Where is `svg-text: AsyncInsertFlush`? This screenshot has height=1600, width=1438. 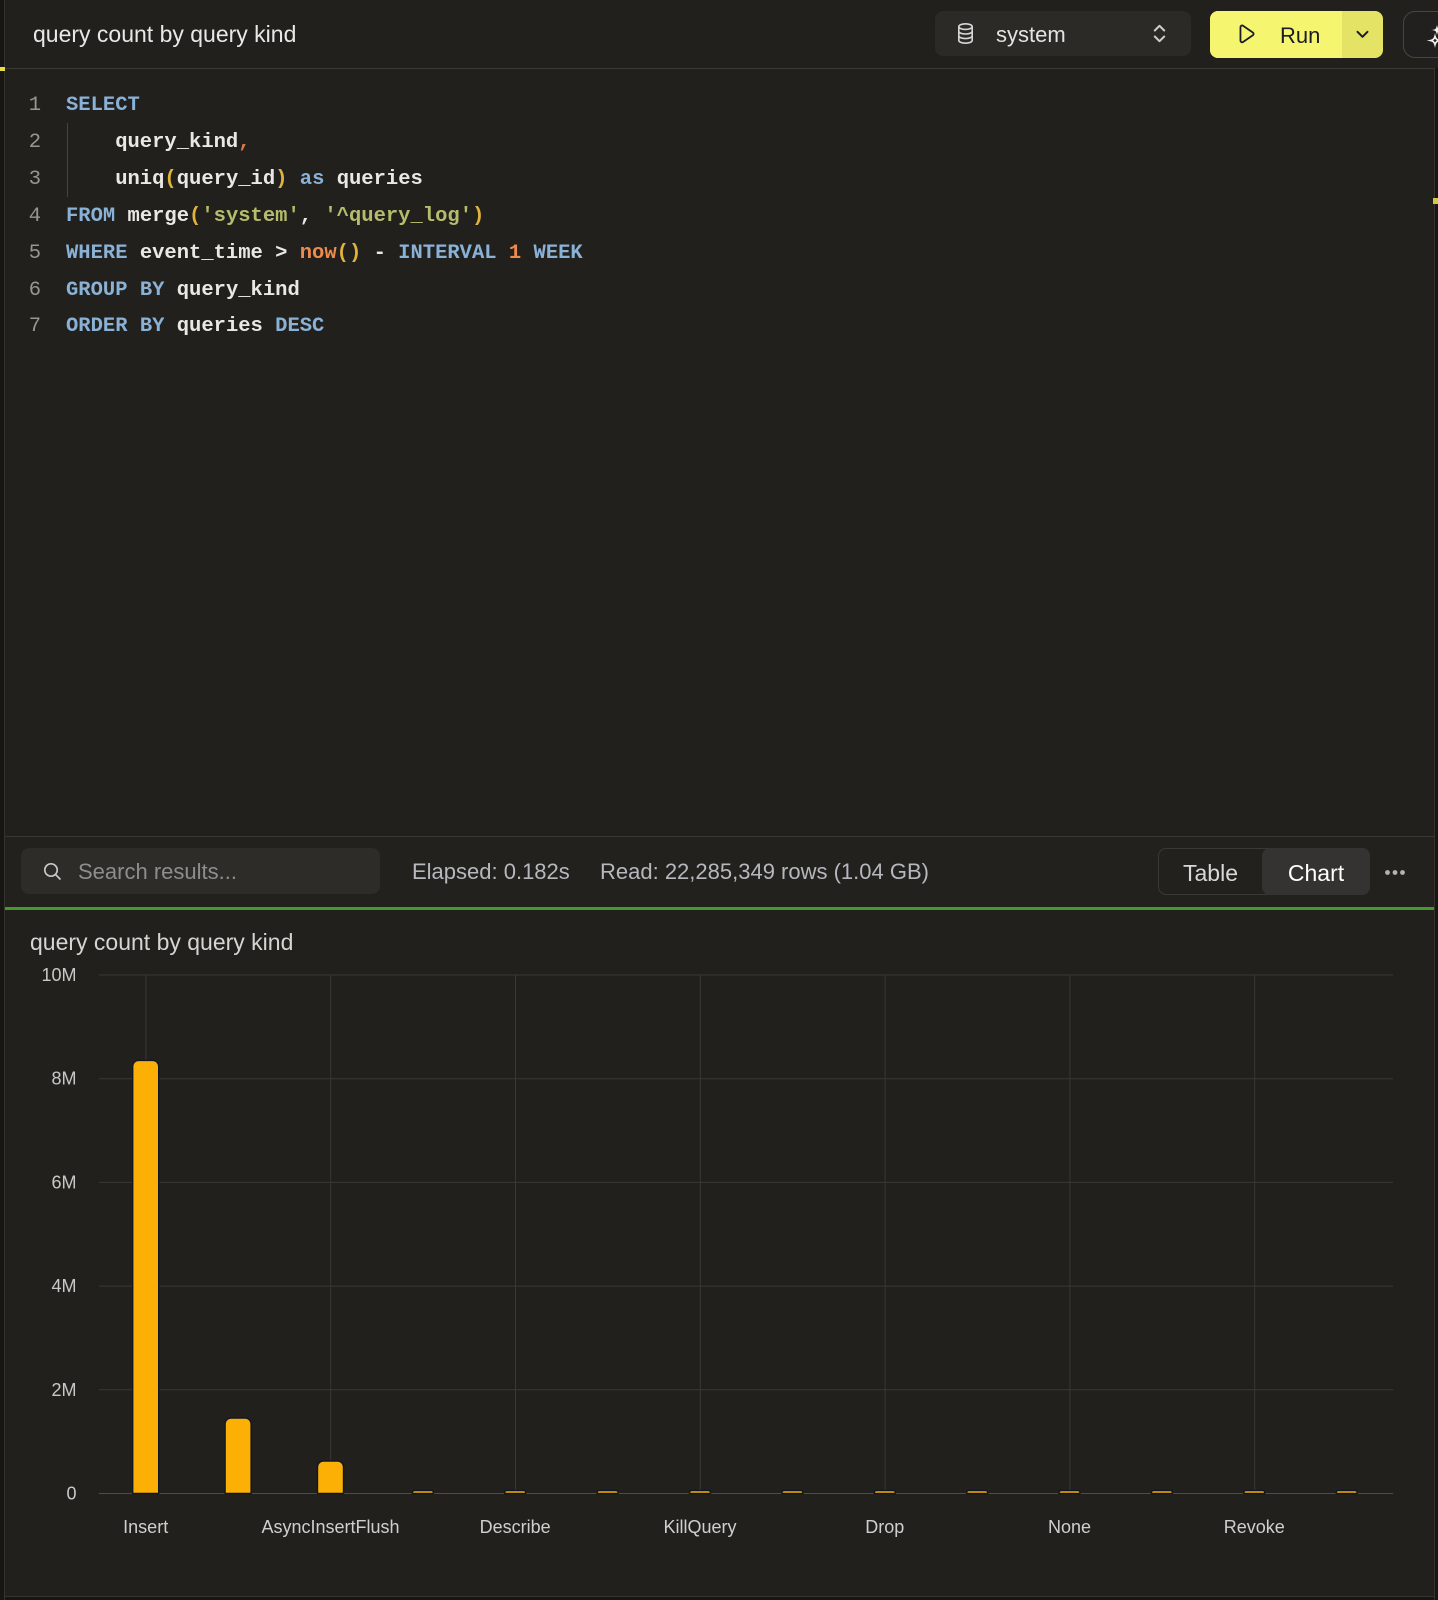
svg-text: AsyncInsertFlush is located at coordinates (330, 1527).